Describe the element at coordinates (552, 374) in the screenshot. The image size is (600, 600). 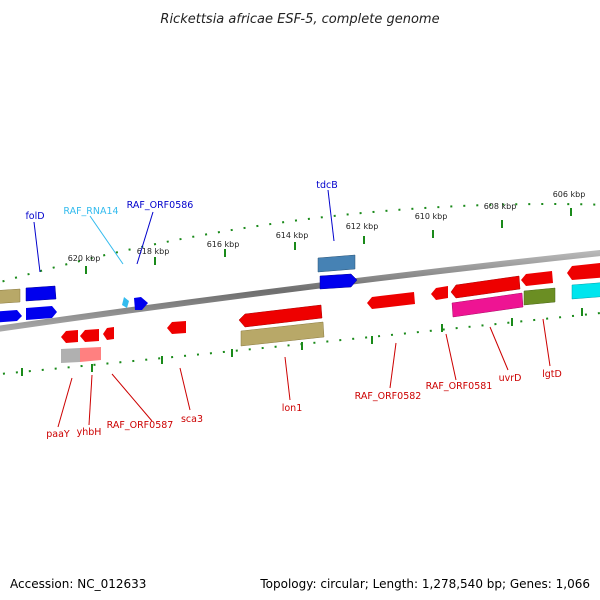
I see `gene-label-lgtD: lgtD` at that location.